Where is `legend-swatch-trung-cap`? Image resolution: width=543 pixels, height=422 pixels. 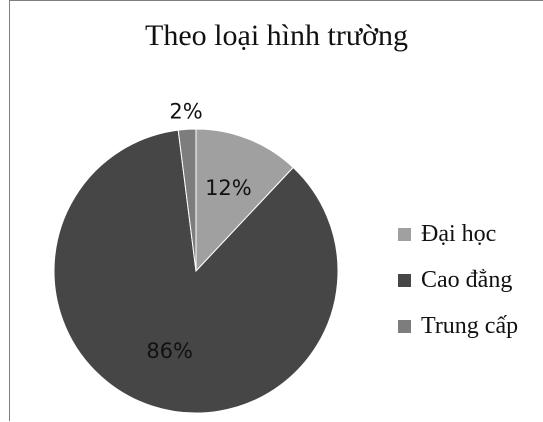 legend-swatch-trung-cap is located at coordinates (404, 326).